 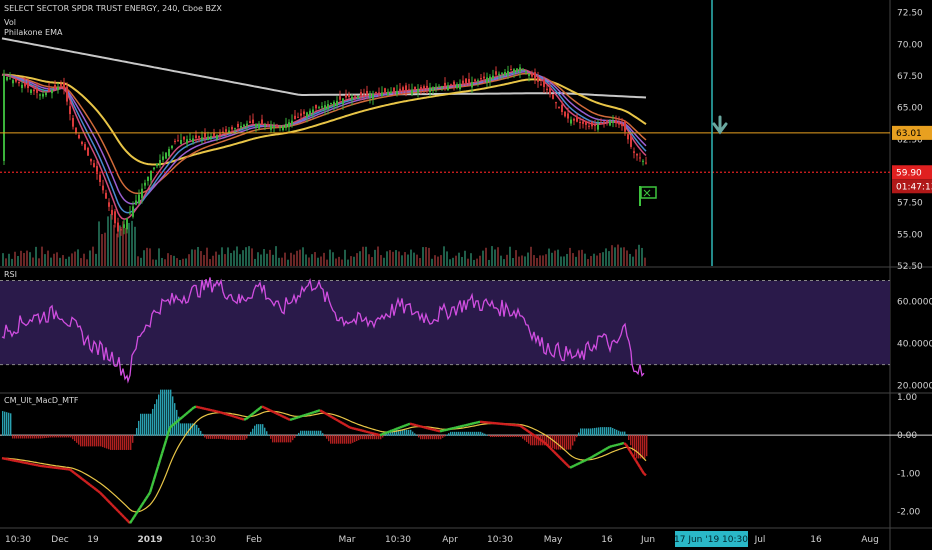 I want to click on price-tick-label: 72.50, so click(x=910, y=14).